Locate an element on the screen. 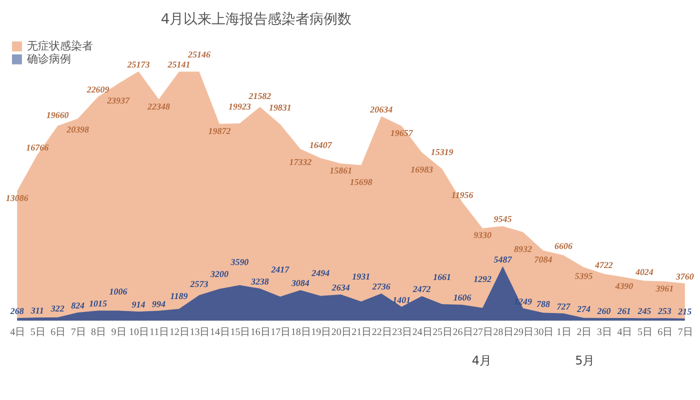 The width and height of the screenshot is (700, 400). x-tick-label: 15日 is located at coordinates (240, 332).